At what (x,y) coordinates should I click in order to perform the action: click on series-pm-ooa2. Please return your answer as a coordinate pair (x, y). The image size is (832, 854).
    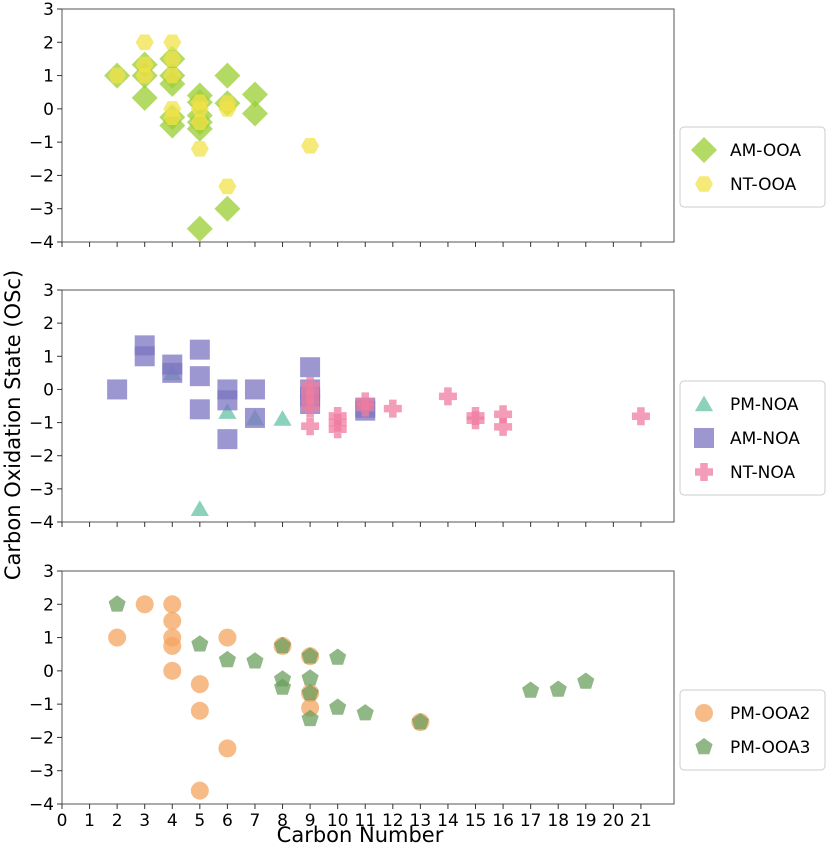
    Looking at the image, I should click on (269, 697).